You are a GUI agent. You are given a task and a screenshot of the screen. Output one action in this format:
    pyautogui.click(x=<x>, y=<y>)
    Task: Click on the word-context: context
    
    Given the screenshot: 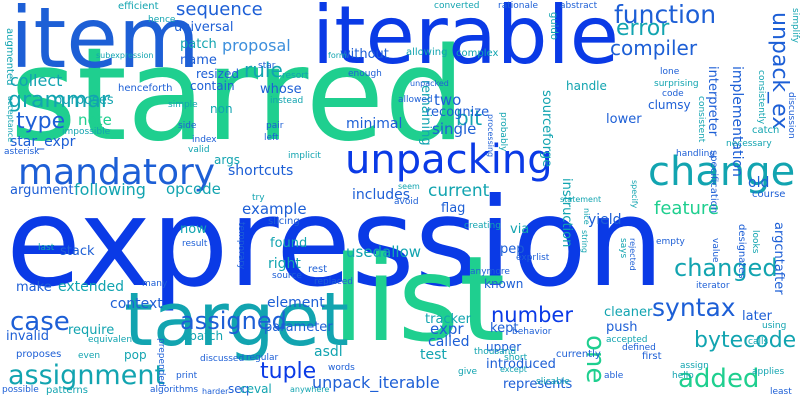 What is the action you would take?
    pyautogui.click(x=136, y=304)
    